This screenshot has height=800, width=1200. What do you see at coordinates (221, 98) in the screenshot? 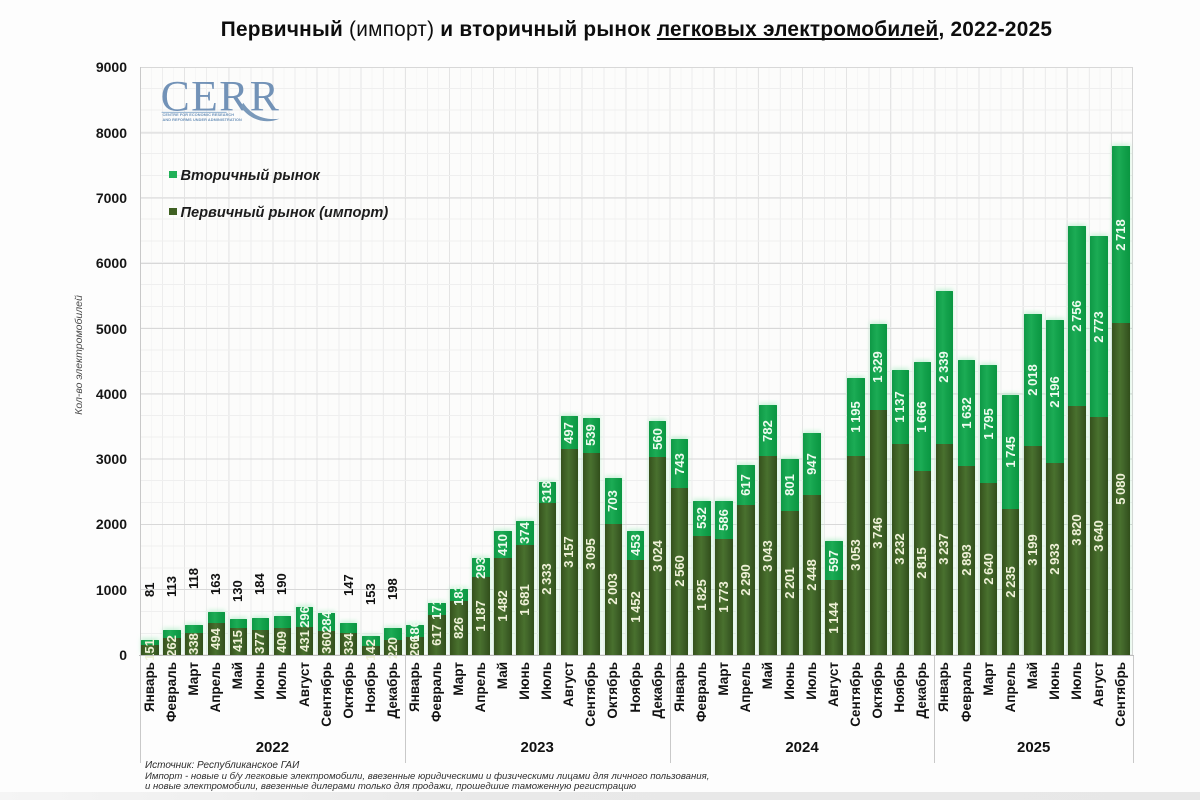
I see `svg-text: CERR` at bounding box center [221, 98].